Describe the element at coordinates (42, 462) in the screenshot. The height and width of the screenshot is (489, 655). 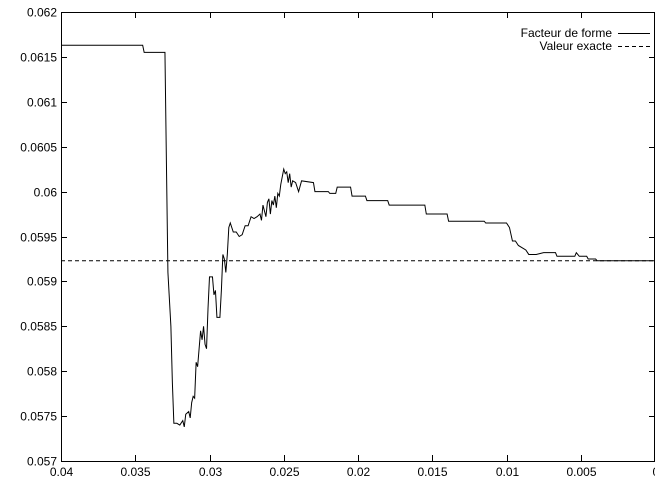
I see `y-tick-label: 0.057` at that location.